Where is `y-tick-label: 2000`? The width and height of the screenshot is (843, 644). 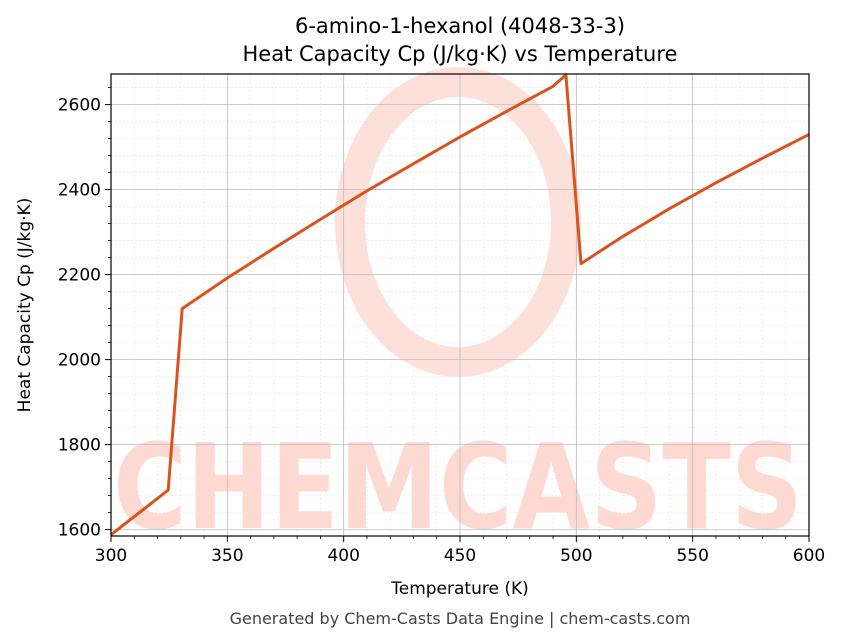 y-tick-label: 2000 is located at coordinates (79, 361).